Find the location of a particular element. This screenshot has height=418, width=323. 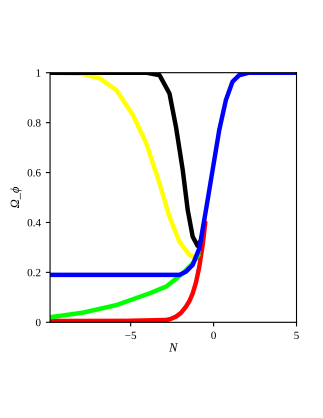

x-axis-title: N is located at coordinates (173, 347).